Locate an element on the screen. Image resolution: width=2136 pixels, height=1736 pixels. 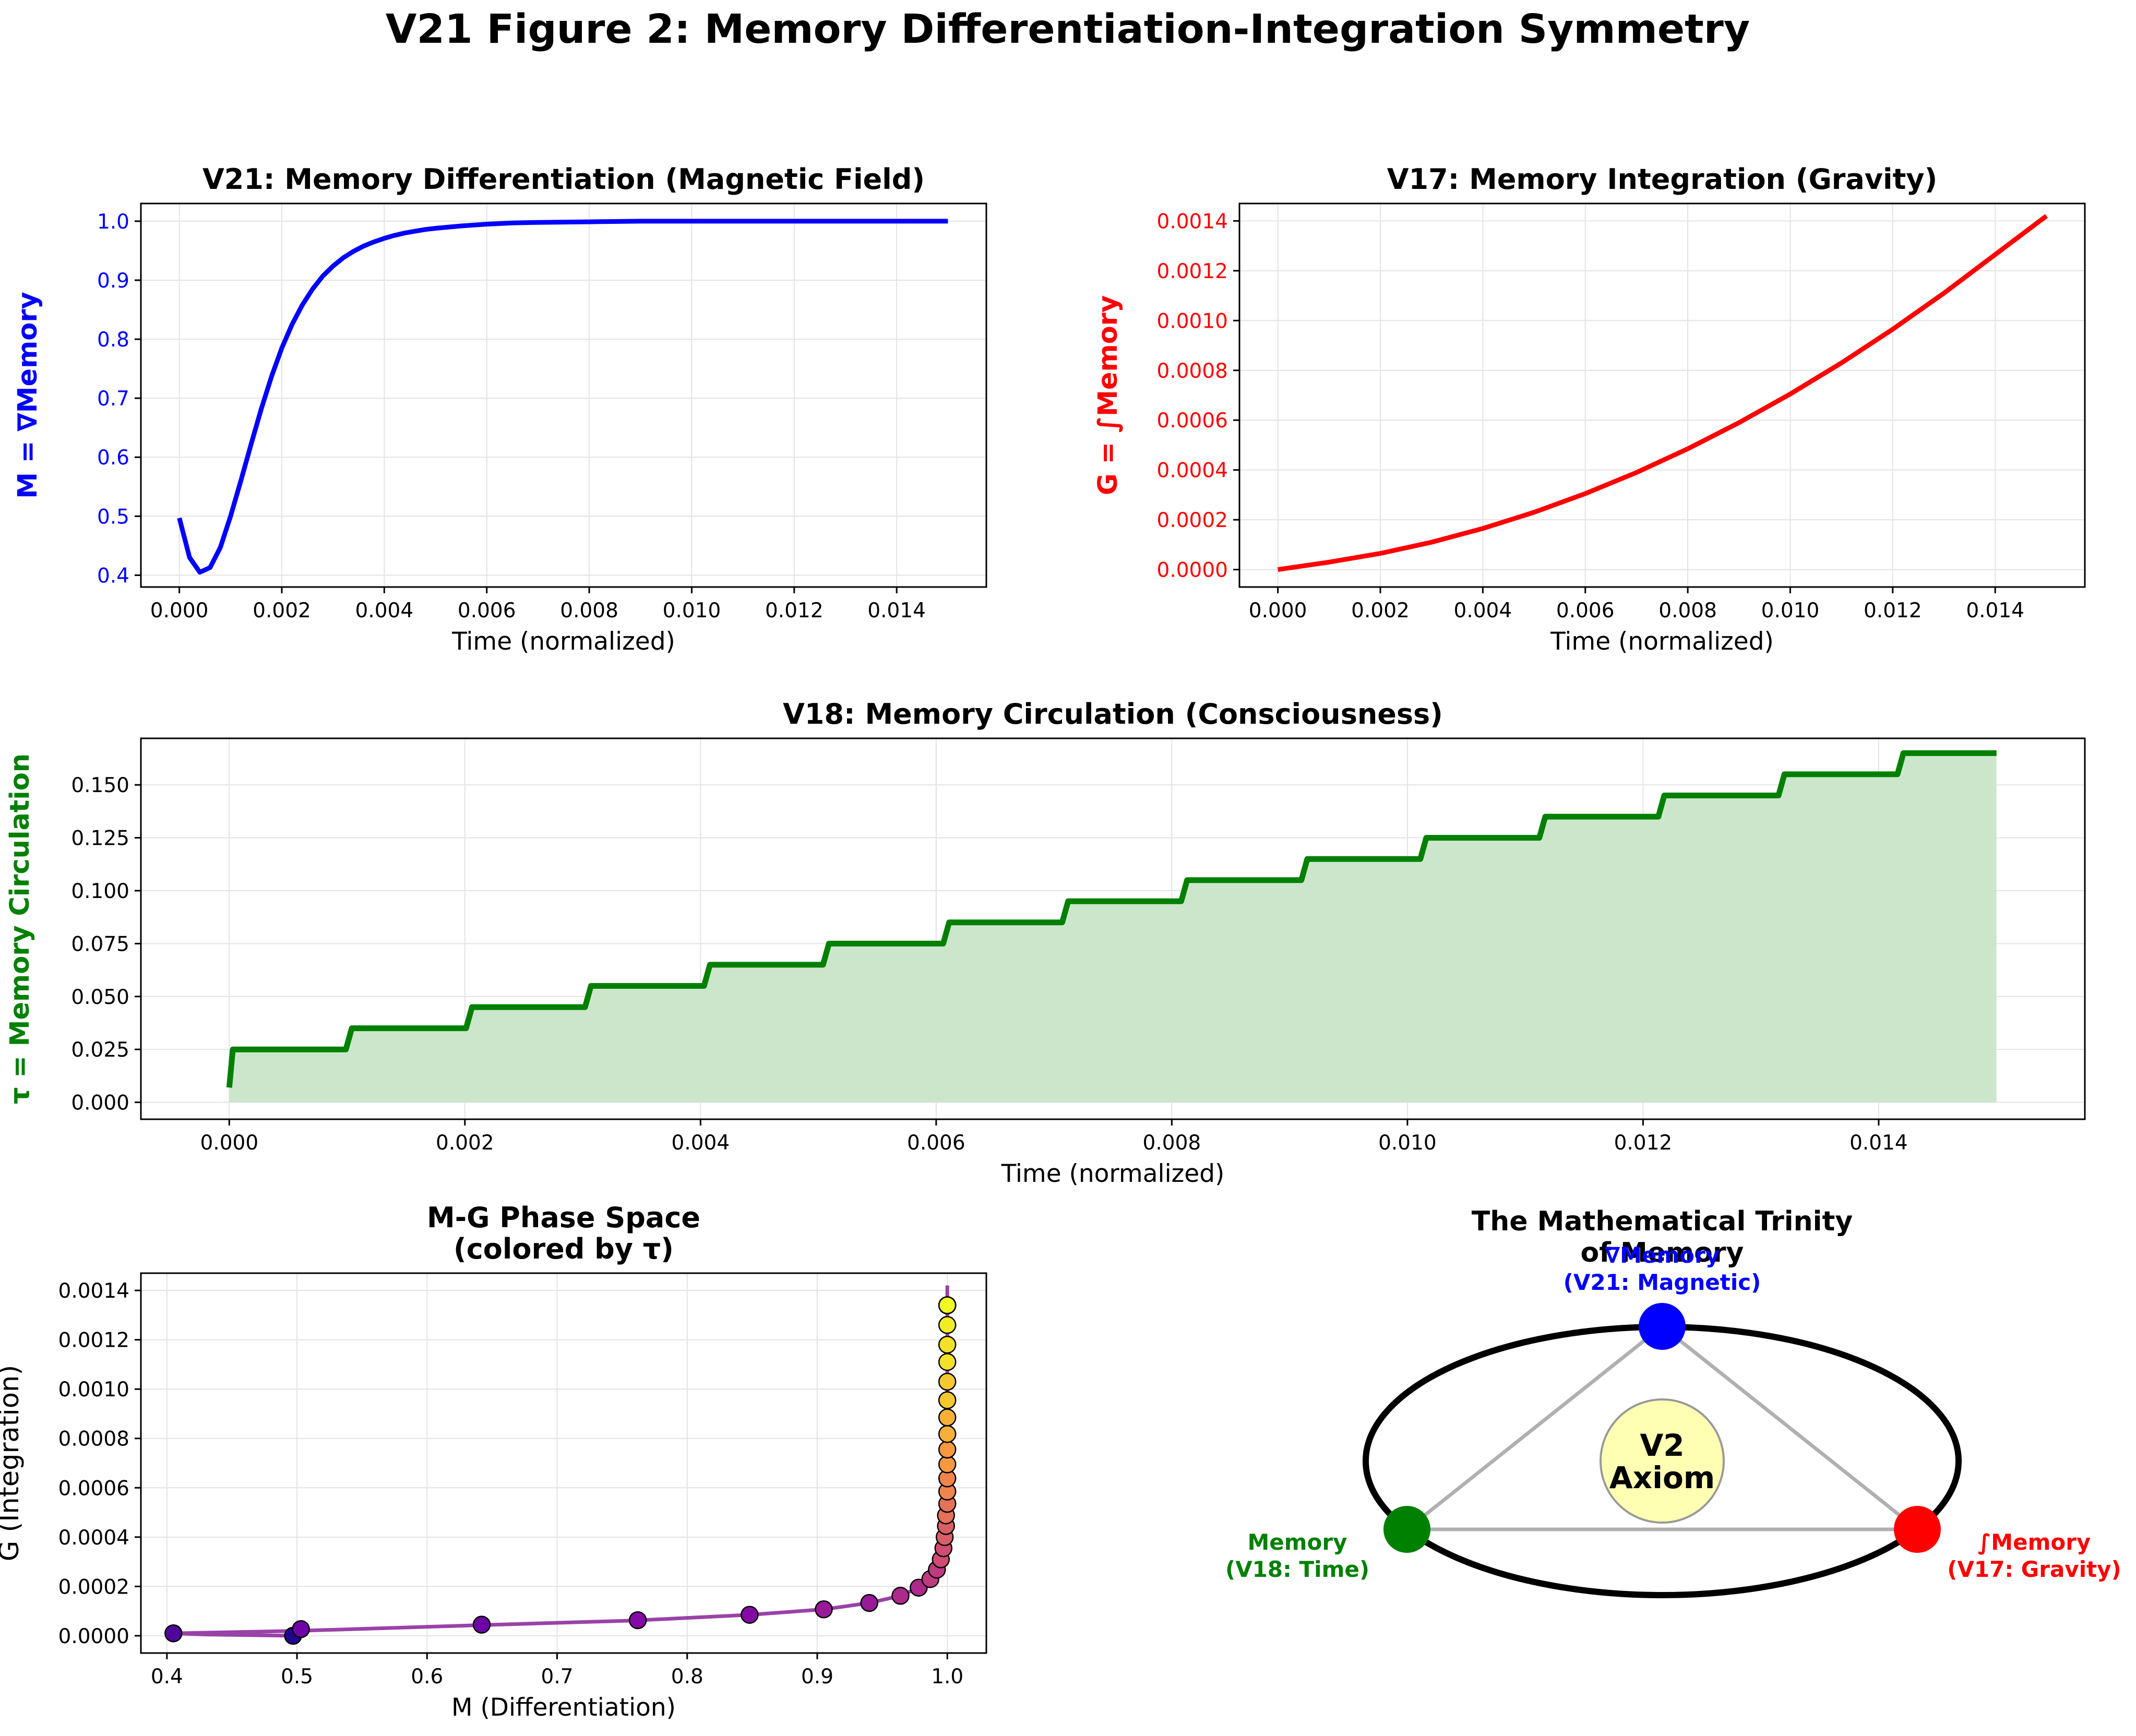
x-axis-label: M (Differentiation) is located at coordinates (563, 1707).